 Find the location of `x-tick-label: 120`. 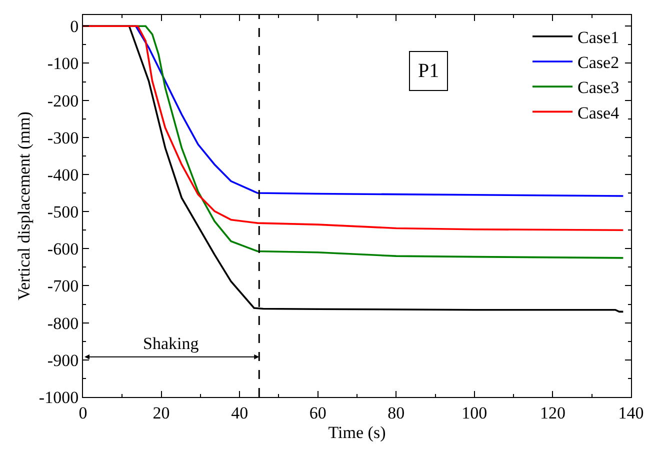

x-tick-label: 120 is located at coordinates (553, 412).